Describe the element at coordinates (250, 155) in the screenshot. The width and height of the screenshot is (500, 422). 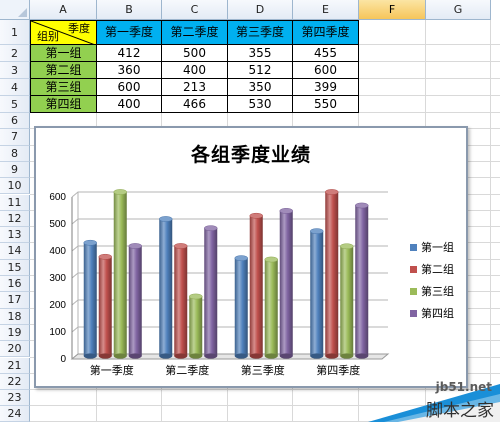
I see `chart-title: 各组季度业绩` at that location.